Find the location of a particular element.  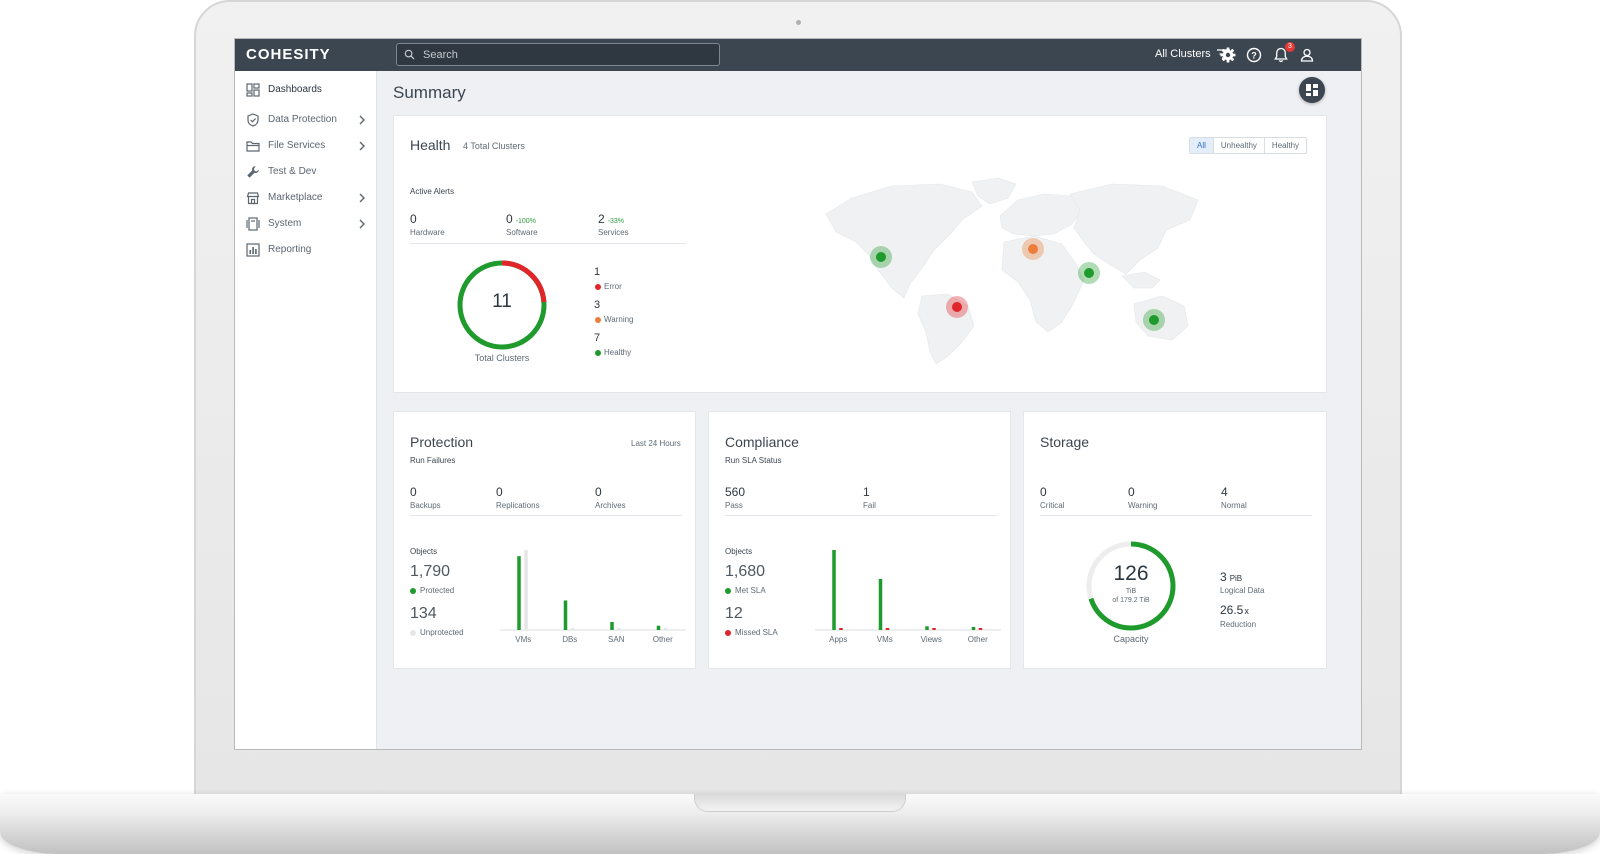

sidebar-item-label: Test & Dev is located at coordinates (292, 171).